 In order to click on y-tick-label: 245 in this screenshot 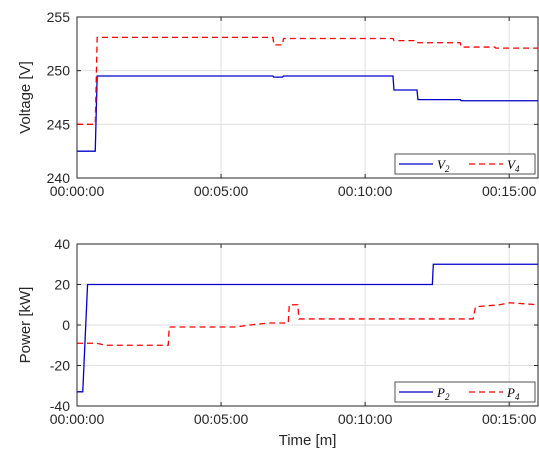, I will do `click(59, 124)`.